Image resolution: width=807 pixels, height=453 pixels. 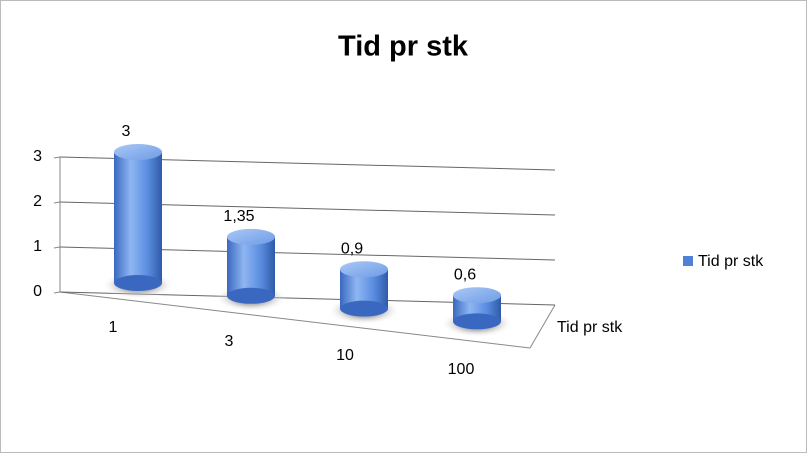 I want to click on x-tick-label: 100, so click(x=461, y=369).